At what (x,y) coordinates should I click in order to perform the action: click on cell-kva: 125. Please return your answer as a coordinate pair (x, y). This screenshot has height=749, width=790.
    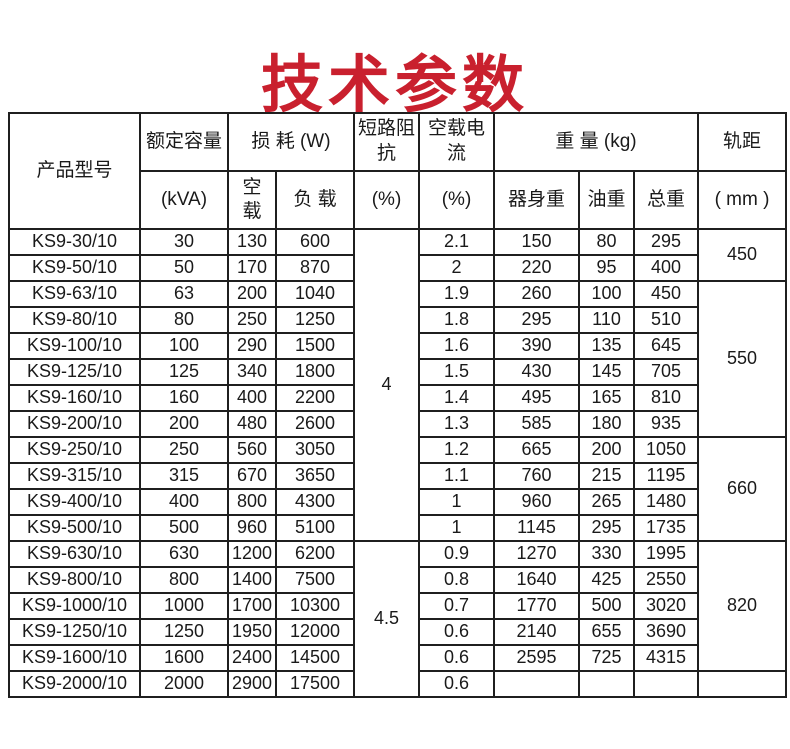
    Looking at the image, I should click on (184, 372).